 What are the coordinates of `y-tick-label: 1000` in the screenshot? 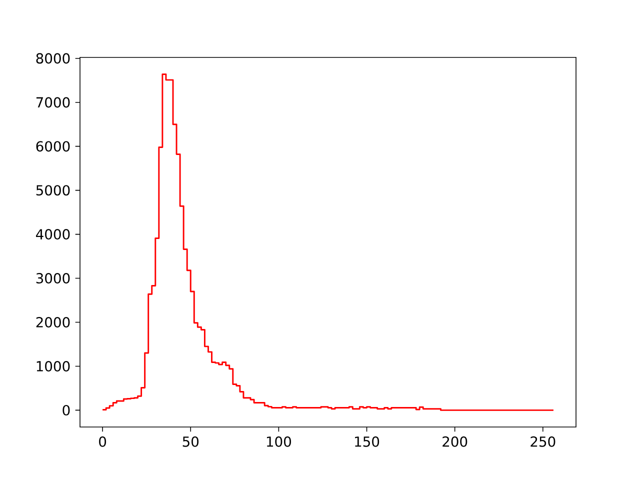 It's located at (53, 366).